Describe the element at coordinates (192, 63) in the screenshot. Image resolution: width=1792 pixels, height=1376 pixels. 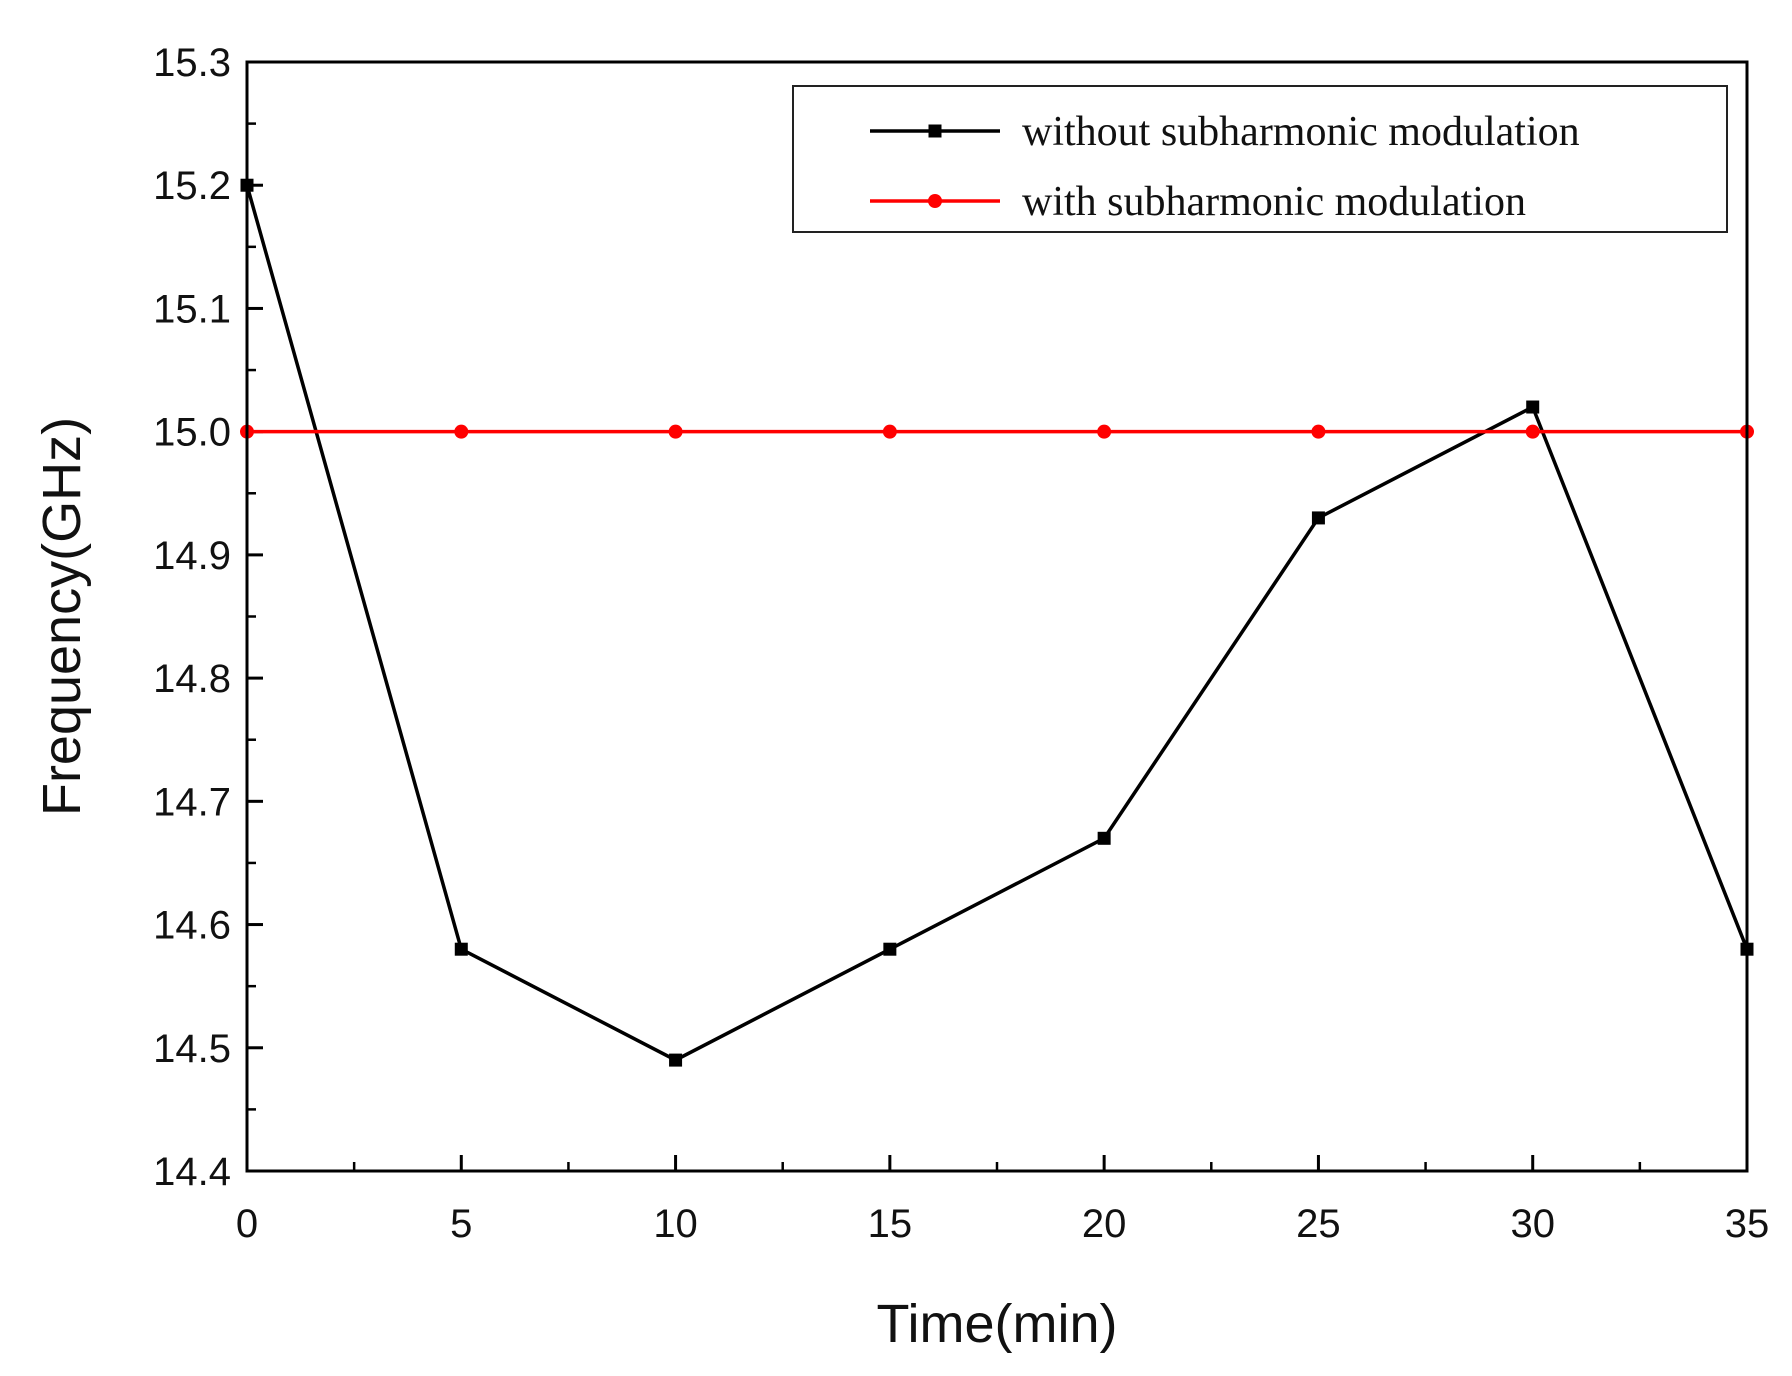
I see `y-tick-label: 15.3` at that location.